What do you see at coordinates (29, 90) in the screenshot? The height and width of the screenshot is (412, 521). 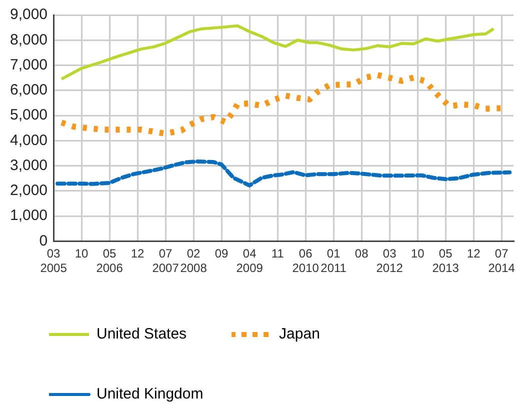 I see `y-tick-label: 6,000` at bounding box center [29, 90].